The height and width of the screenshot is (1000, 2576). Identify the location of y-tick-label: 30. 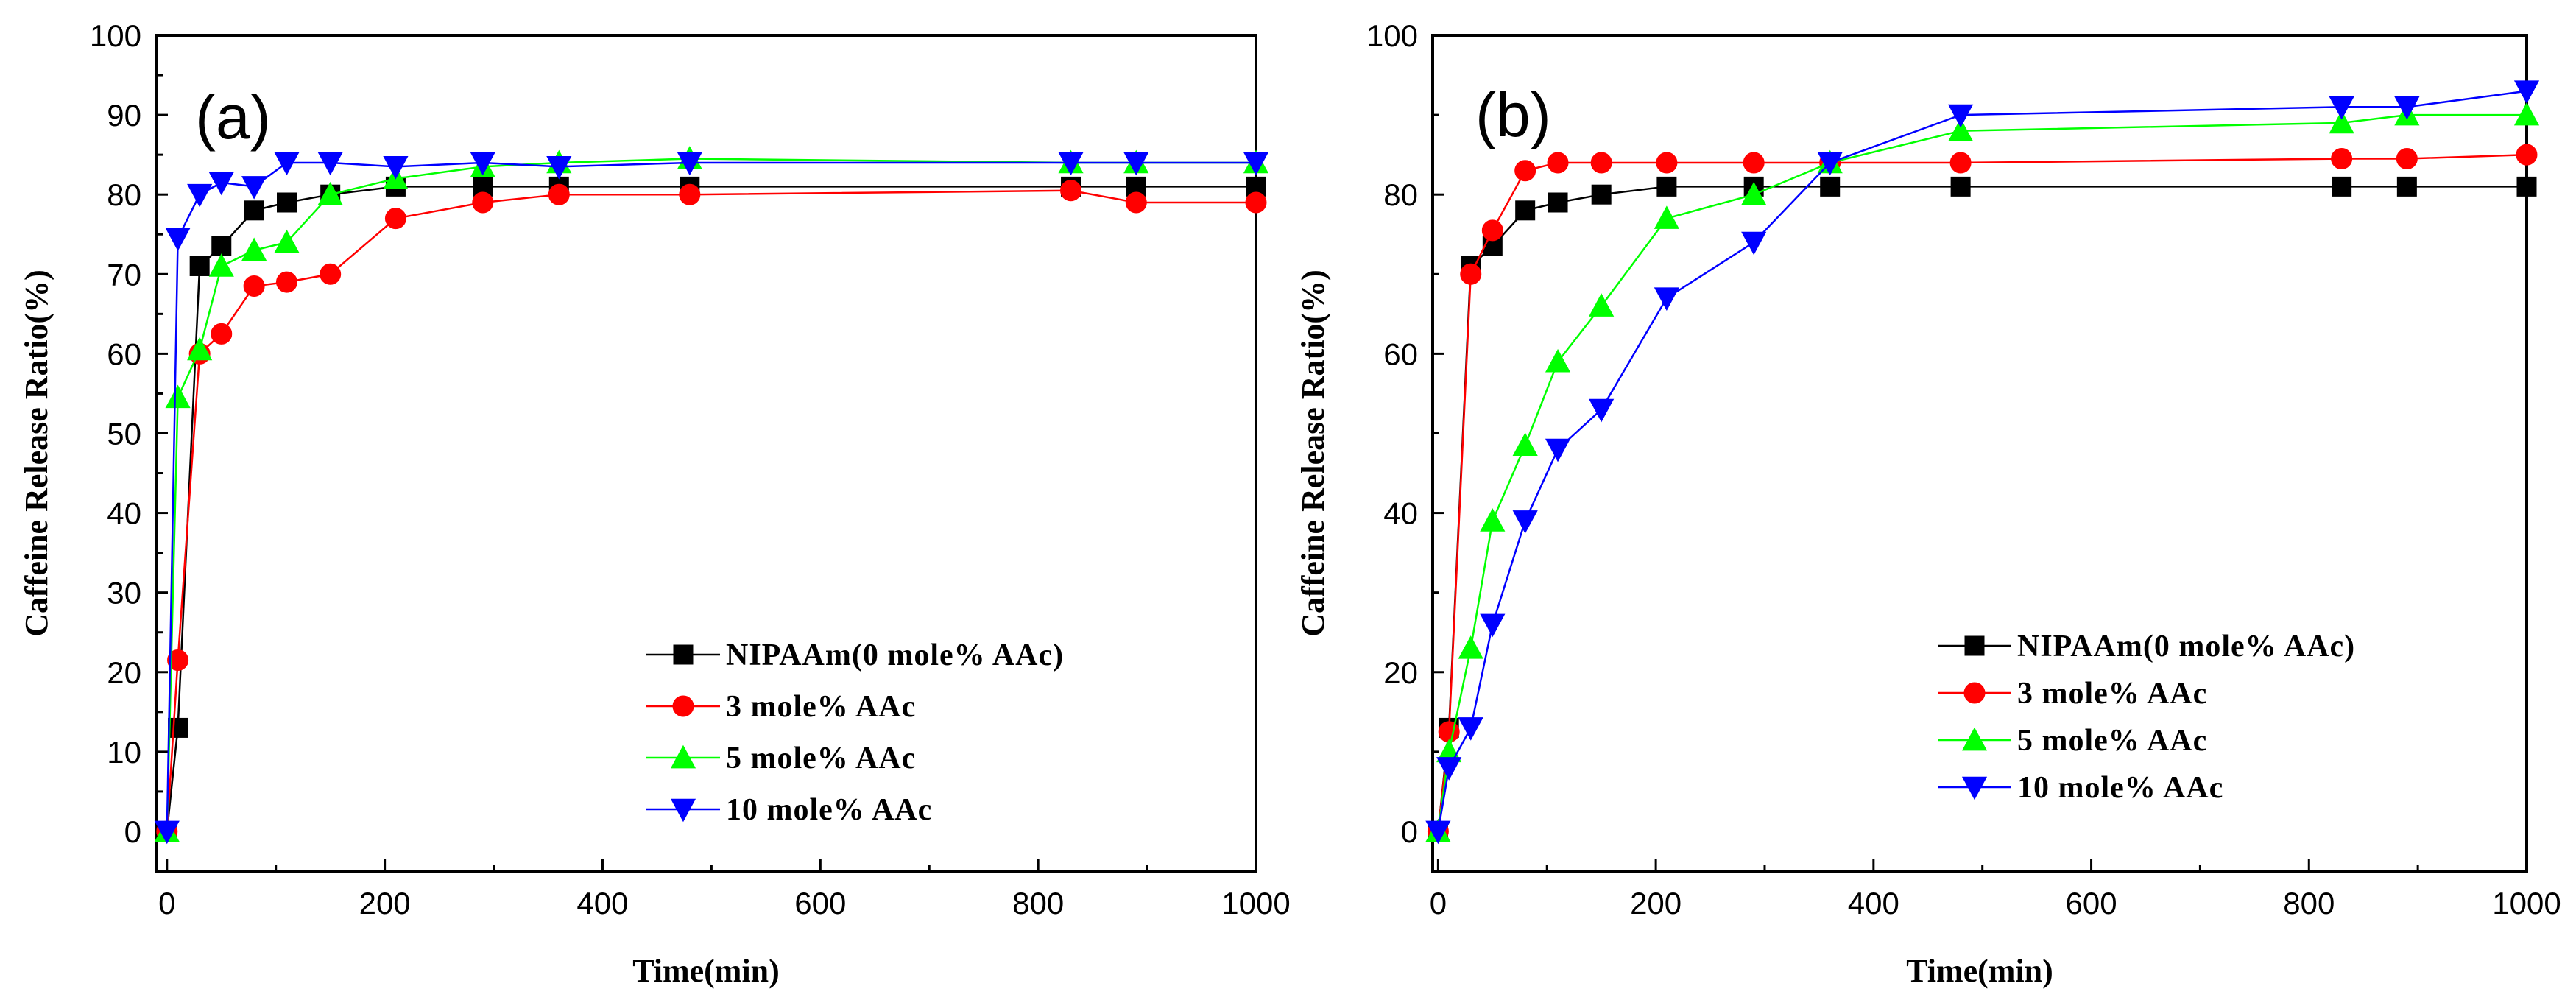
(124, 593).